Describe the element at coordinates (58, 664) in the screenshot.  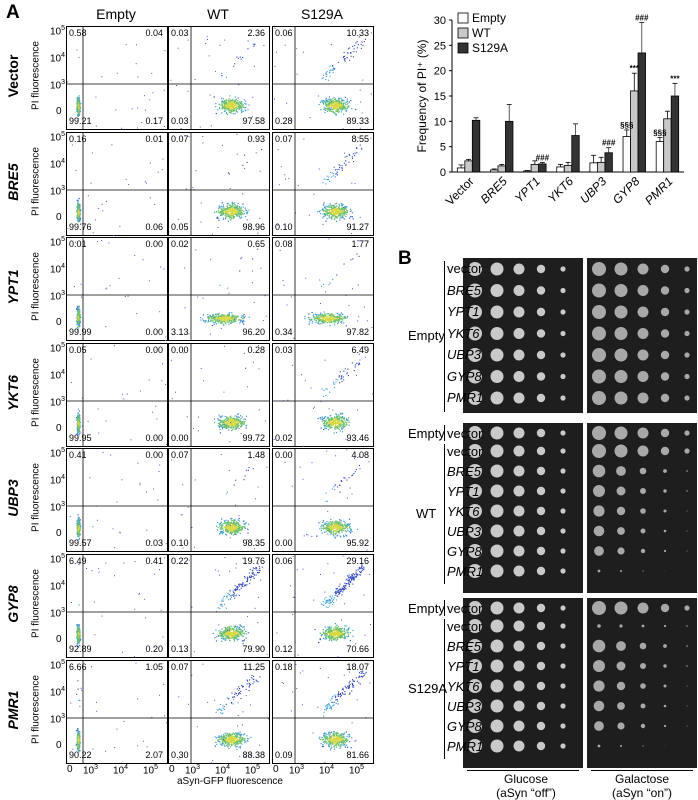
I see `y-tick-label: 10⁵` at that location.